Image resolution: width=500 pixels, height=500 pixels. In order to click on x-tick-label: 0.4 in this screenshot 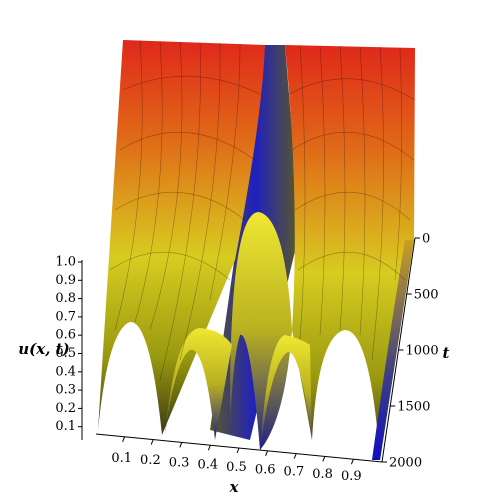, I will do `click(207, 465)`.